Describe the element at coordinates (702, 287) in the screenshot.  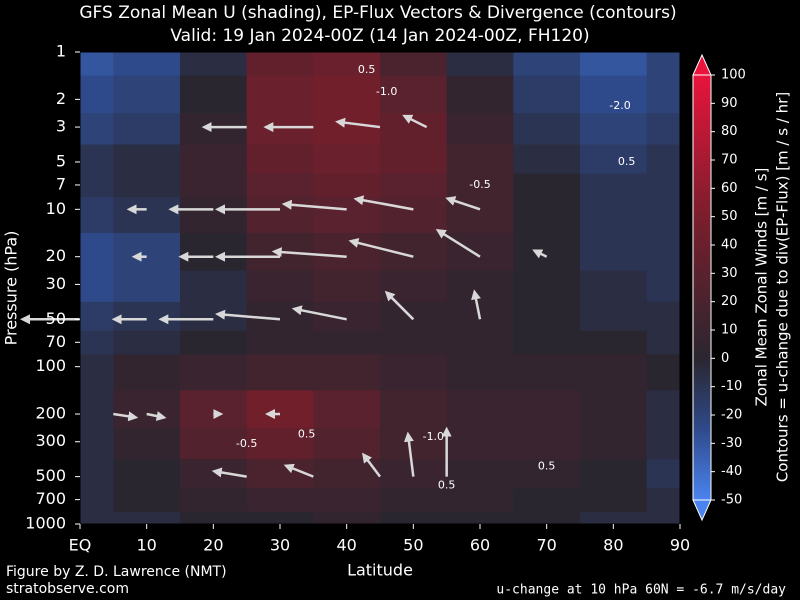
I see `colorbar` at that location.